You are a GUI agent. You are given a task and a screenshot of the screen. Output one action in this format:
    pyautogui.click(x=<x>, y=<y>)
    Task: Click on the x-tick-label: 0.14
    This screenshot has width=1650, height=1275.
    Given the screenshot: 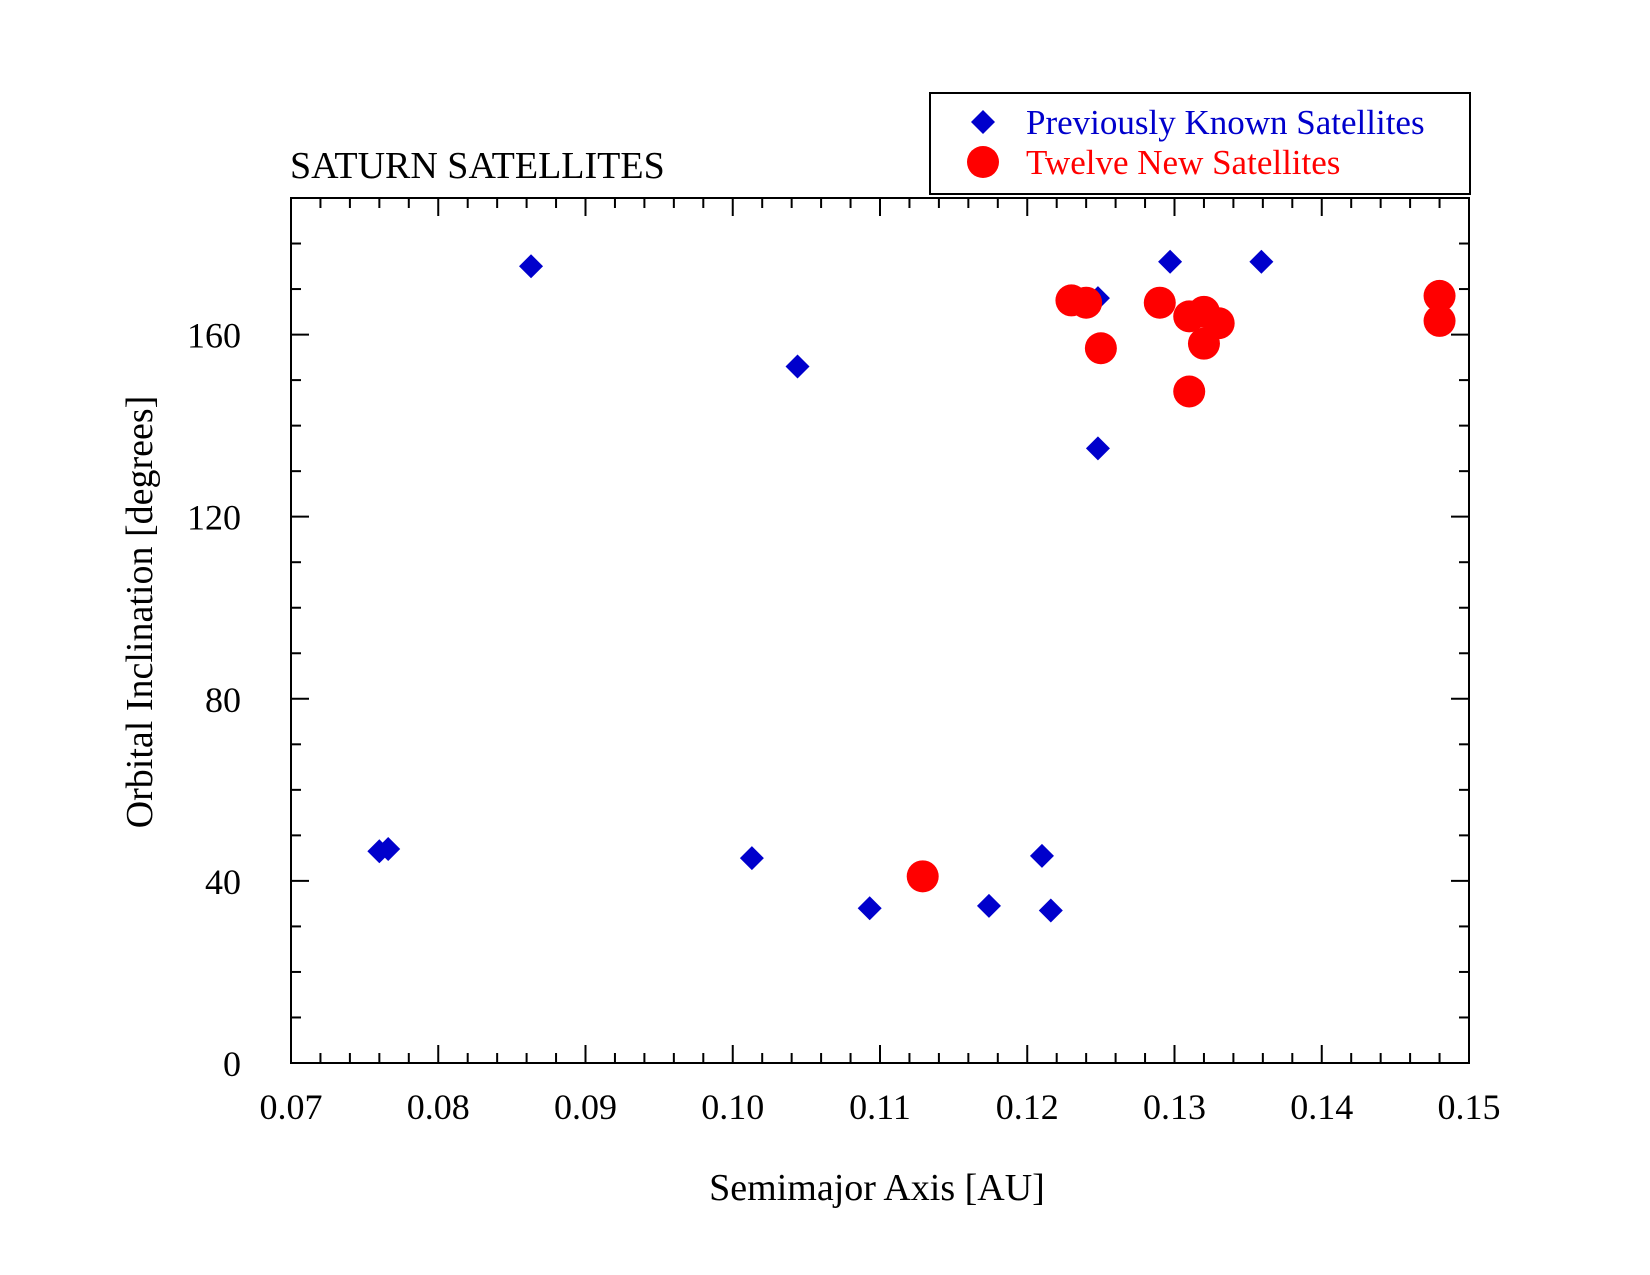 What is the action you would take?
    pyautogui.click(x=1321, y=1107)
    